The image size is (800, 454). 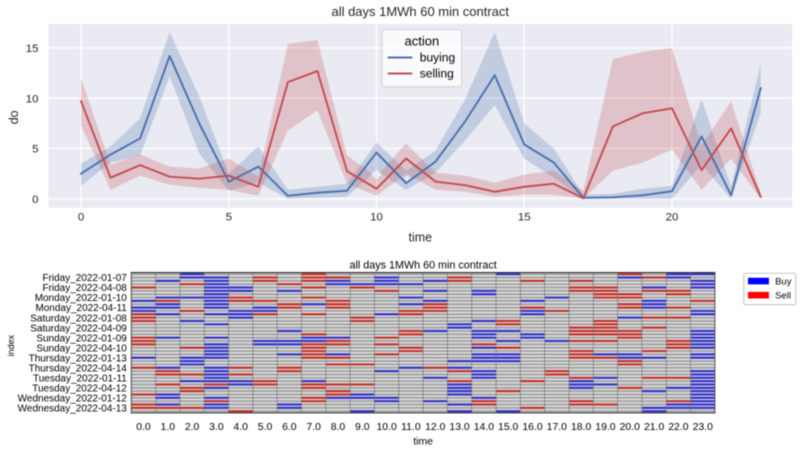 What do you see at coordinates (386, 427) in the screenshot?
I see `svg-text: 10.0` at bounding box center [386, 427].